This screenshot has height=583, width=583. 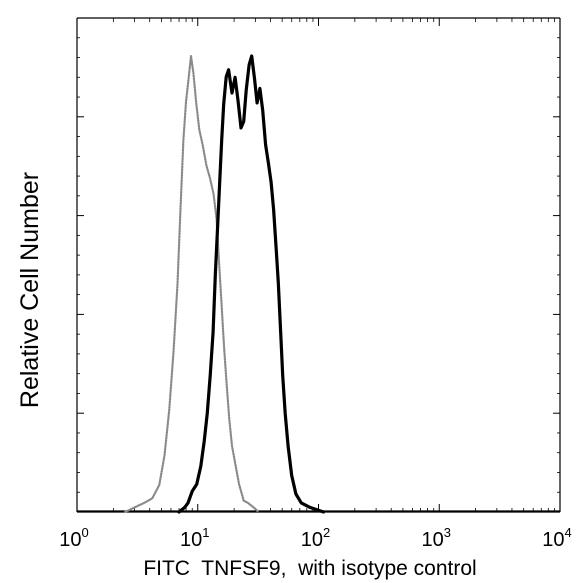 What do you see at coordinates (326, 532) in the screenshot?
I see `x-tick-label-exponent: 2` at bounding box center [326, 532].